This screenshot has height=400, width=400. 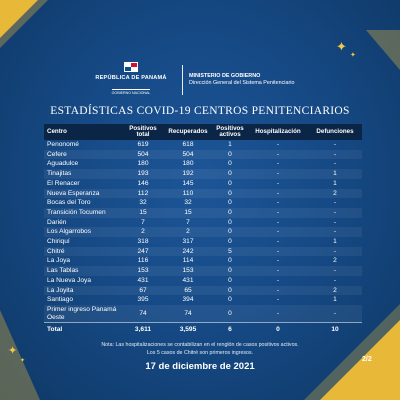 I want to click on cell-centro: Santiago, so click(x=60, y=300).